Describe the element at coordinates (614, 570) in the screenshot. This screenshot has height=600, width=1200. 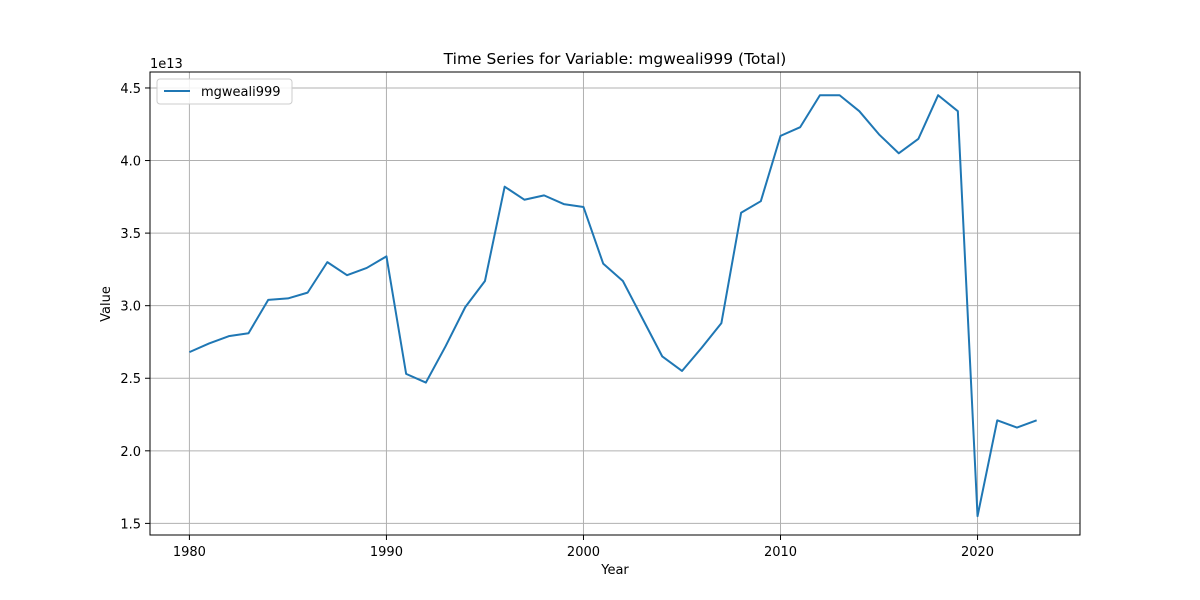
I see `x-axis-title: Year` at that location.